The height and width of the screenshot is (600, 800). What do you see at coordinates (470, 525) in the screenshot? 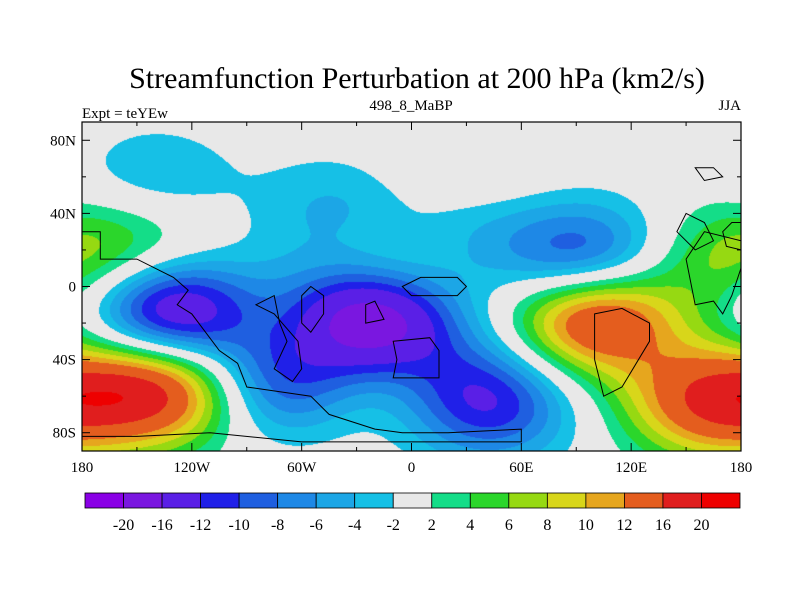
I see `colorbar-label: 4` at bounding box center [470, 525].